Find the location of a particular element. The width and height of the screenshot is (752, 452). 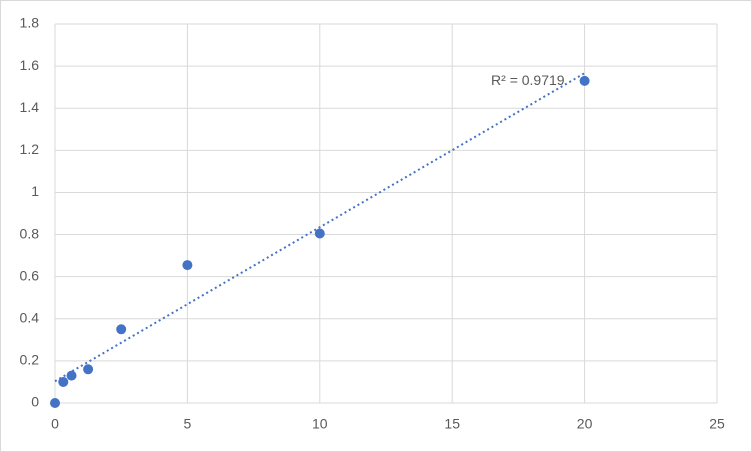

y-tick-label: 0.2 is located at coordinates (30, 360).